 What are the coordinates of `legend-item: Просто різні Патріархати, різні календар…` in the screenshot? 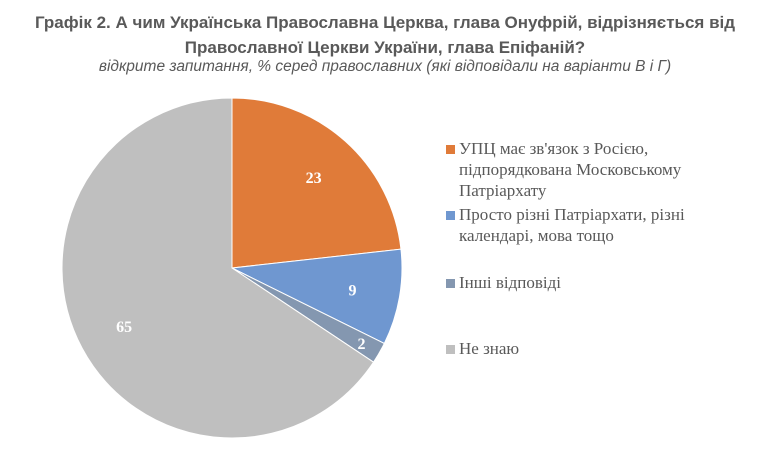 It's located at (591, 225).